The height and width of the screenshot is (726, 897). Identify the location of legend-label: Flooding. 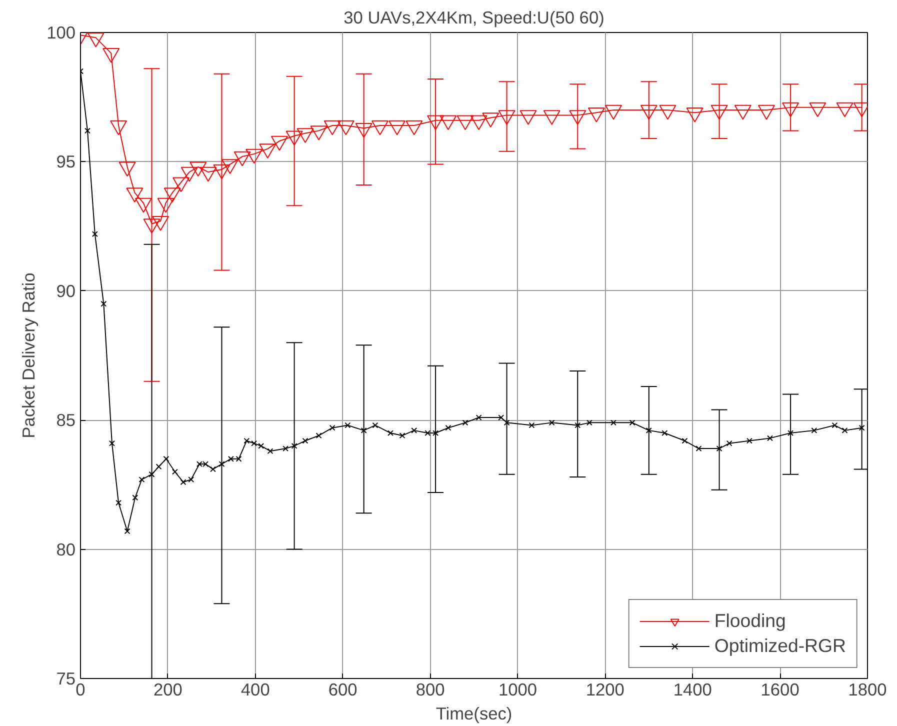
(750, 621).